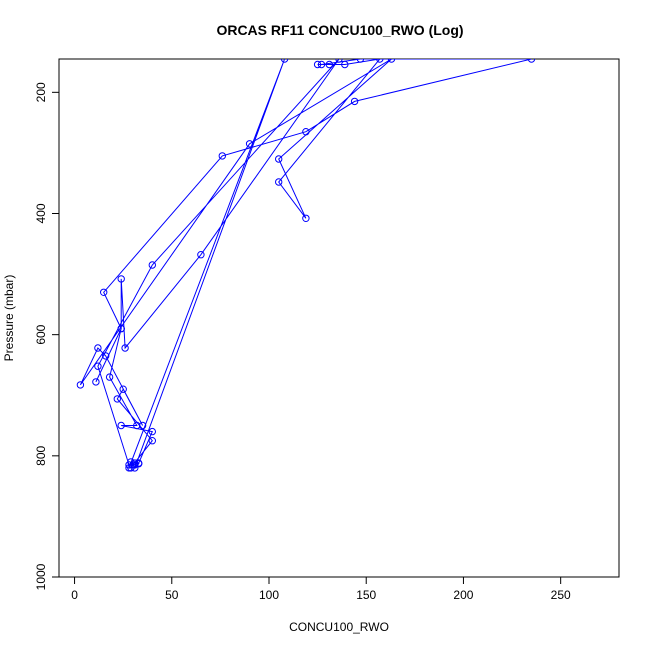  Describe the element at coordinates (366, 595) in the screenshot. I see `x-tick-label: 150` at that location.